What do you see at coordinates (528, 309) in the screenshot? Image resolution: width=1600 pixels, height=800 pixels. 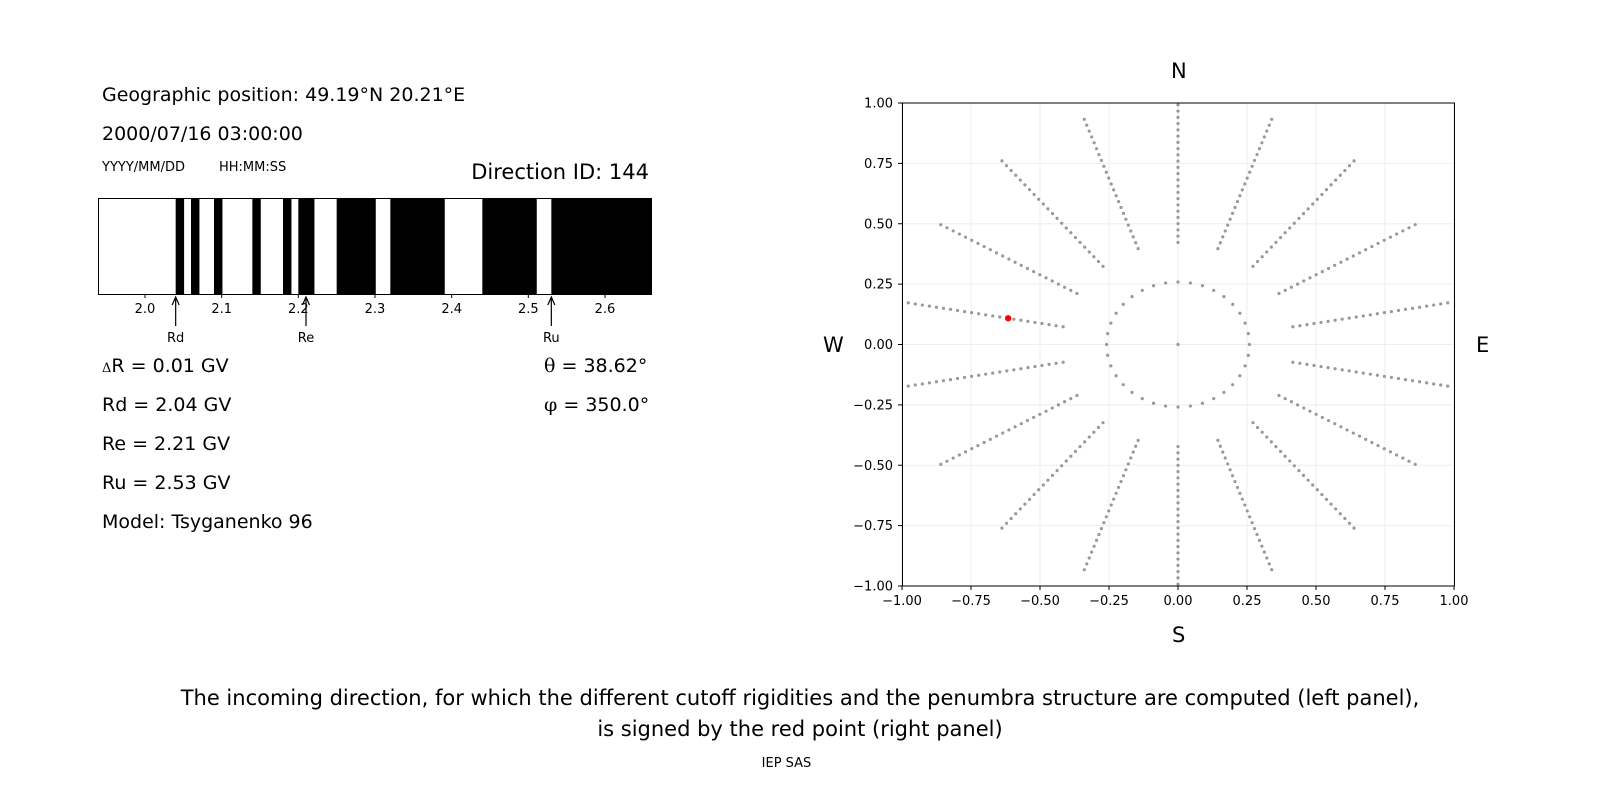 I see `x-tick-label: 2.5` at bounding box center [528, 309].